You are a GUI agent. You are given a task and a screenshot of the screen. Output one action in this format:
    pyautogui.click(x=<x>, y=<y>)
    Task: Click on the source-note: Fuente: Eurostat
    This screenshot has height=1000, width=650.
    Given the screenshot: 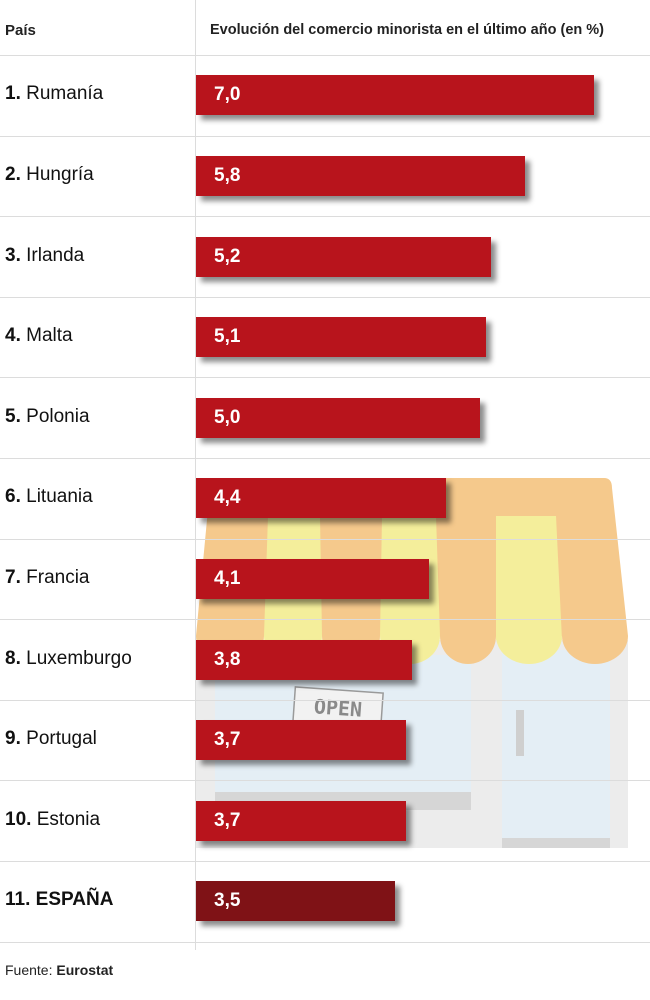 What is the action you would take?
    pyautogui.click(x=59, y=970)
    